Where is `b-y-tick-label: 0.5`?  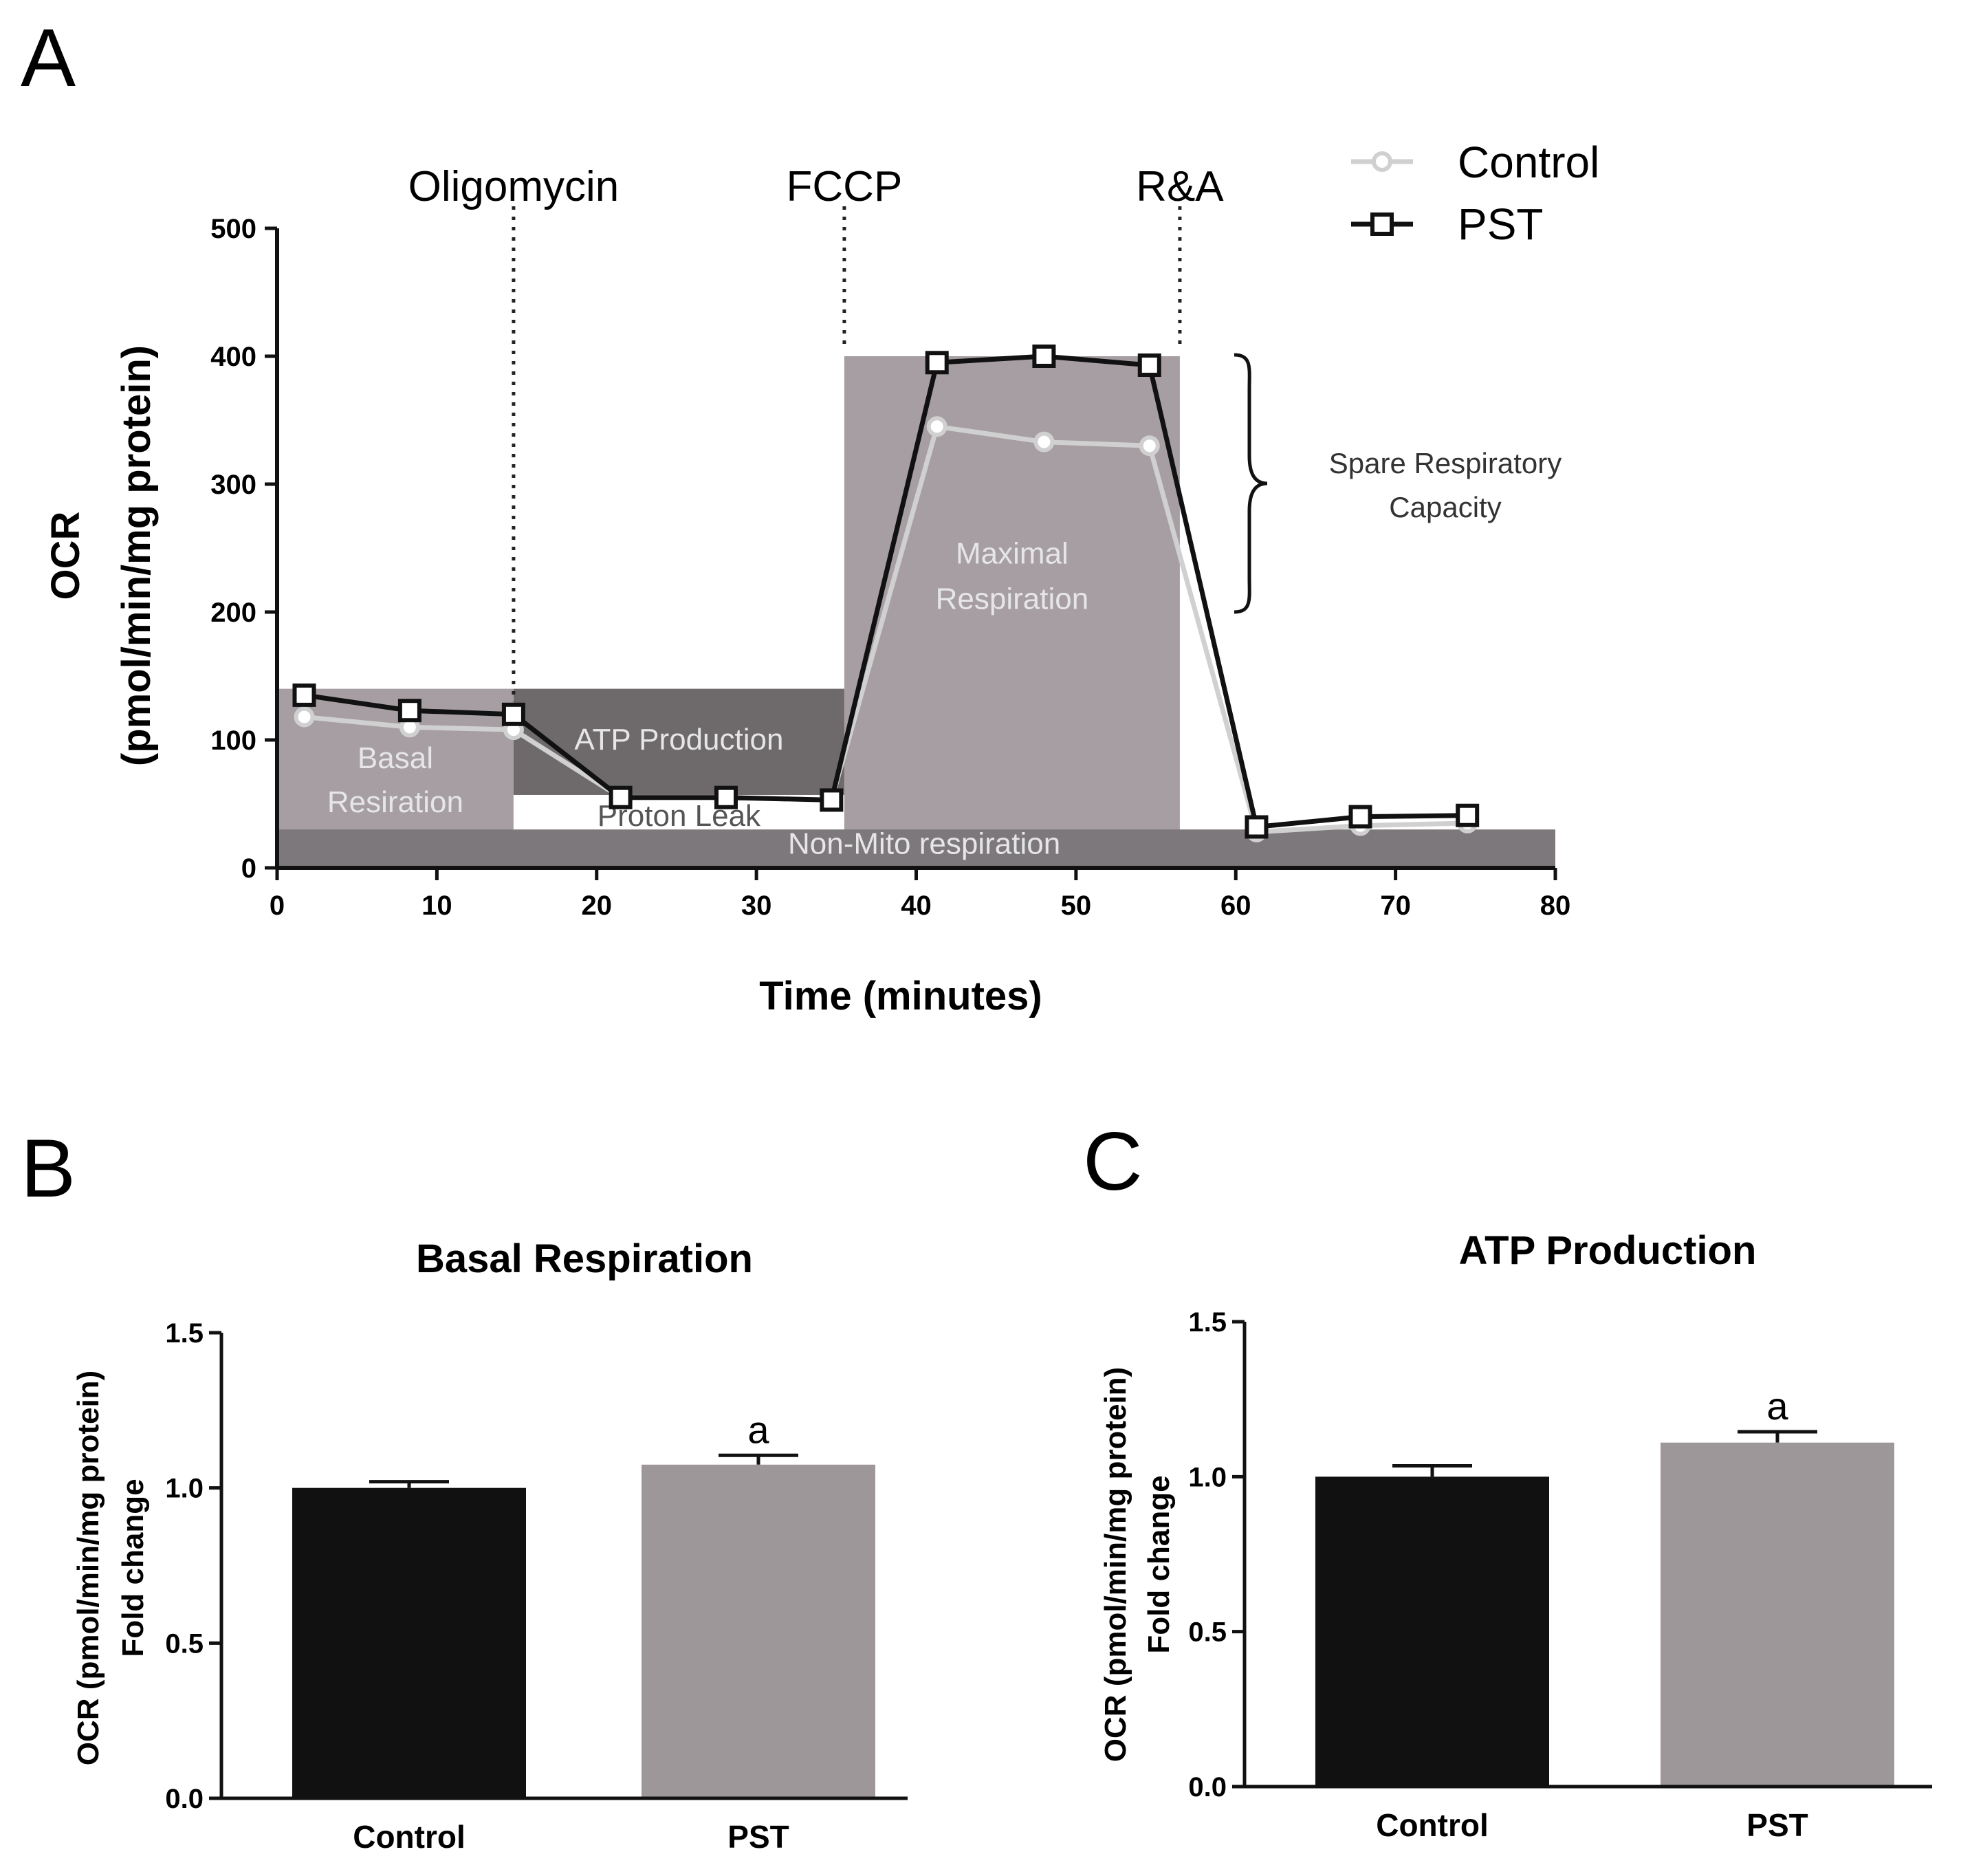 b-y-tick-label: 0.5 is located at coordinates (184, 1643).